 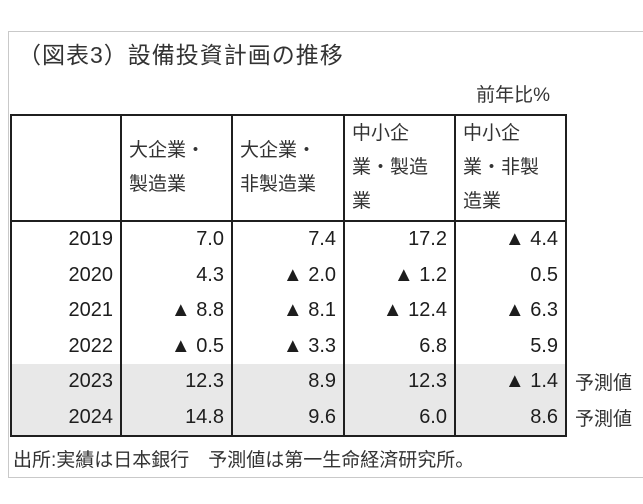 I want to click on year-cell: 2019, so click(x=65, y=239).